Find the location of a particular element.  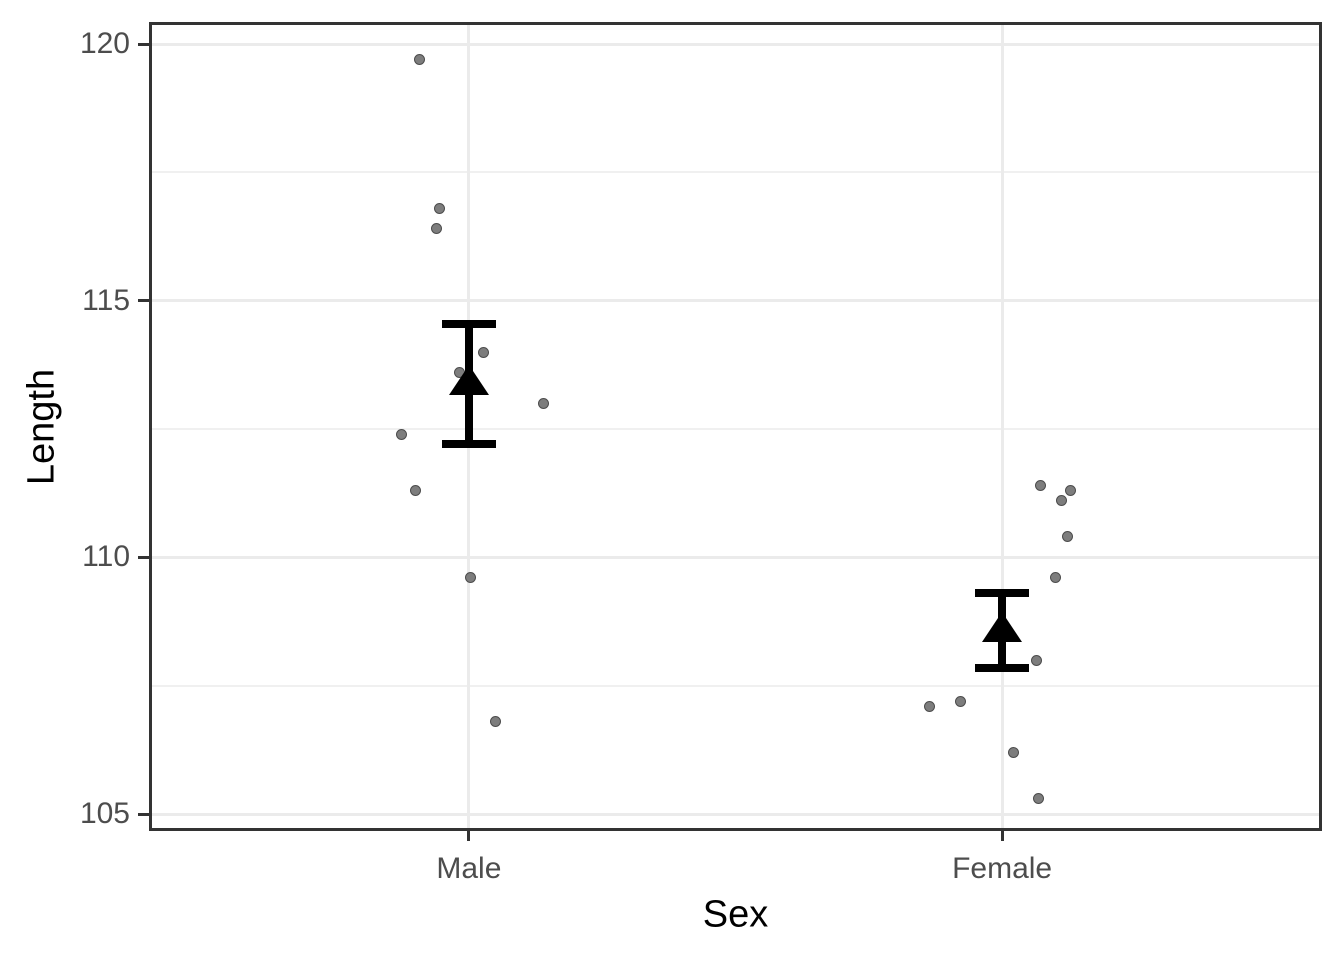

y-tick-label: 120 is located at coordinates (104, 44).